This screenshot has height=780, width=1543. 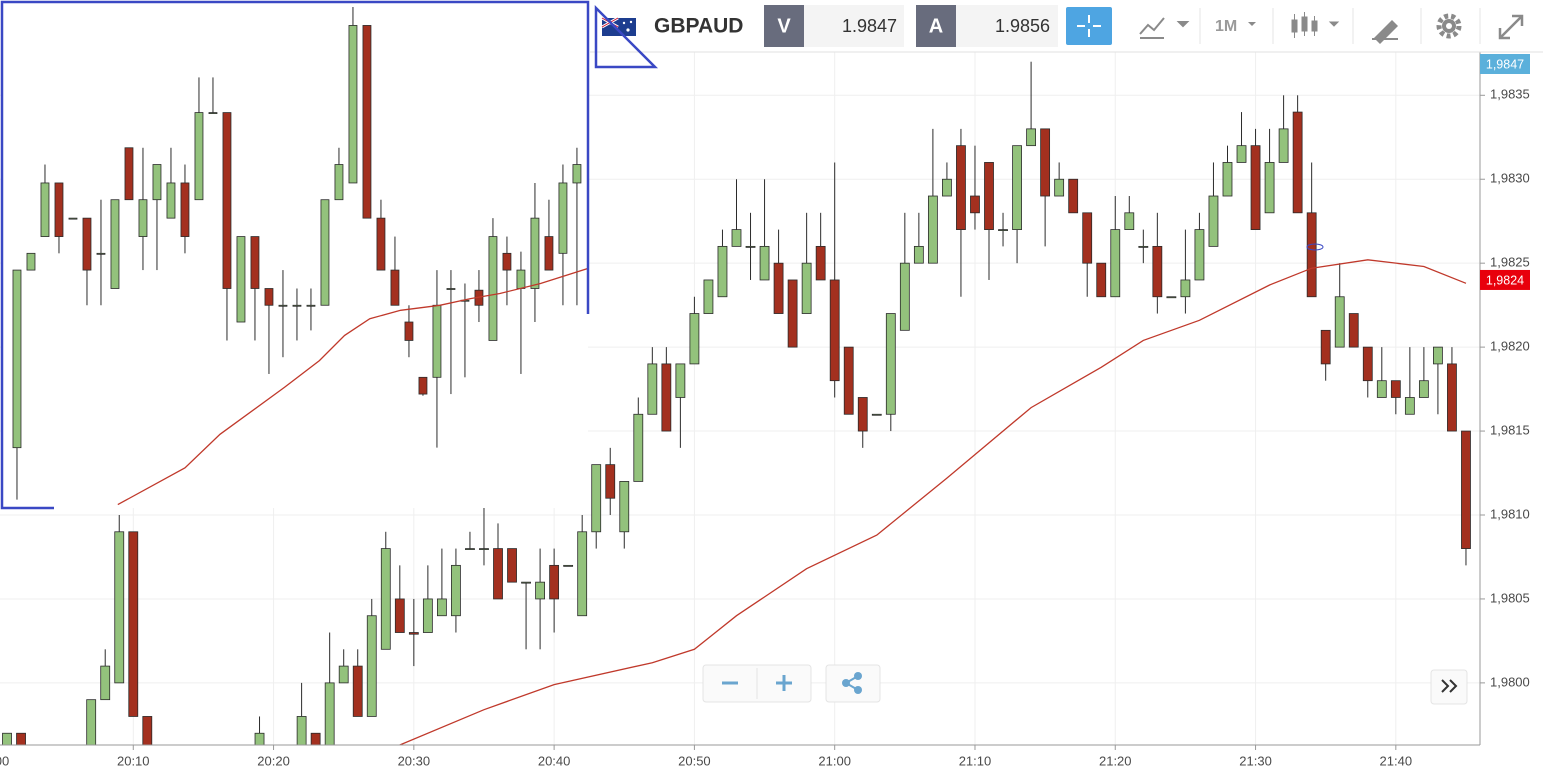 I want to click on x-tick-label: 20:50, so click(x=694, y=760).